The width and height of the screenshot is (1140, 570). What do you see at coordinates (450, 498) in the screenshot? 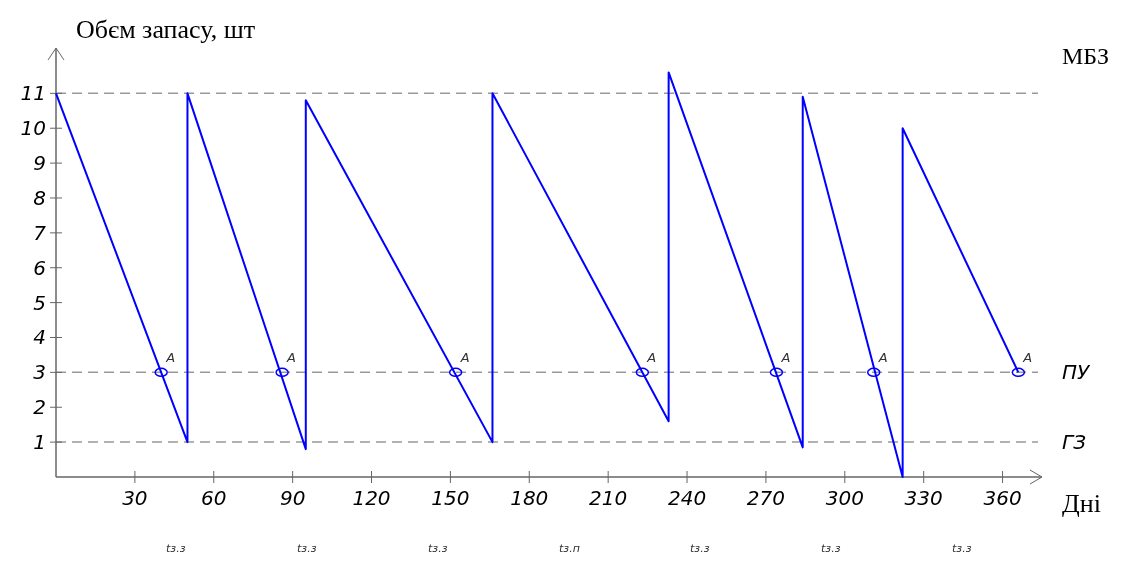
I see `x-tick-label: 150` at bounding box center [450, 498].